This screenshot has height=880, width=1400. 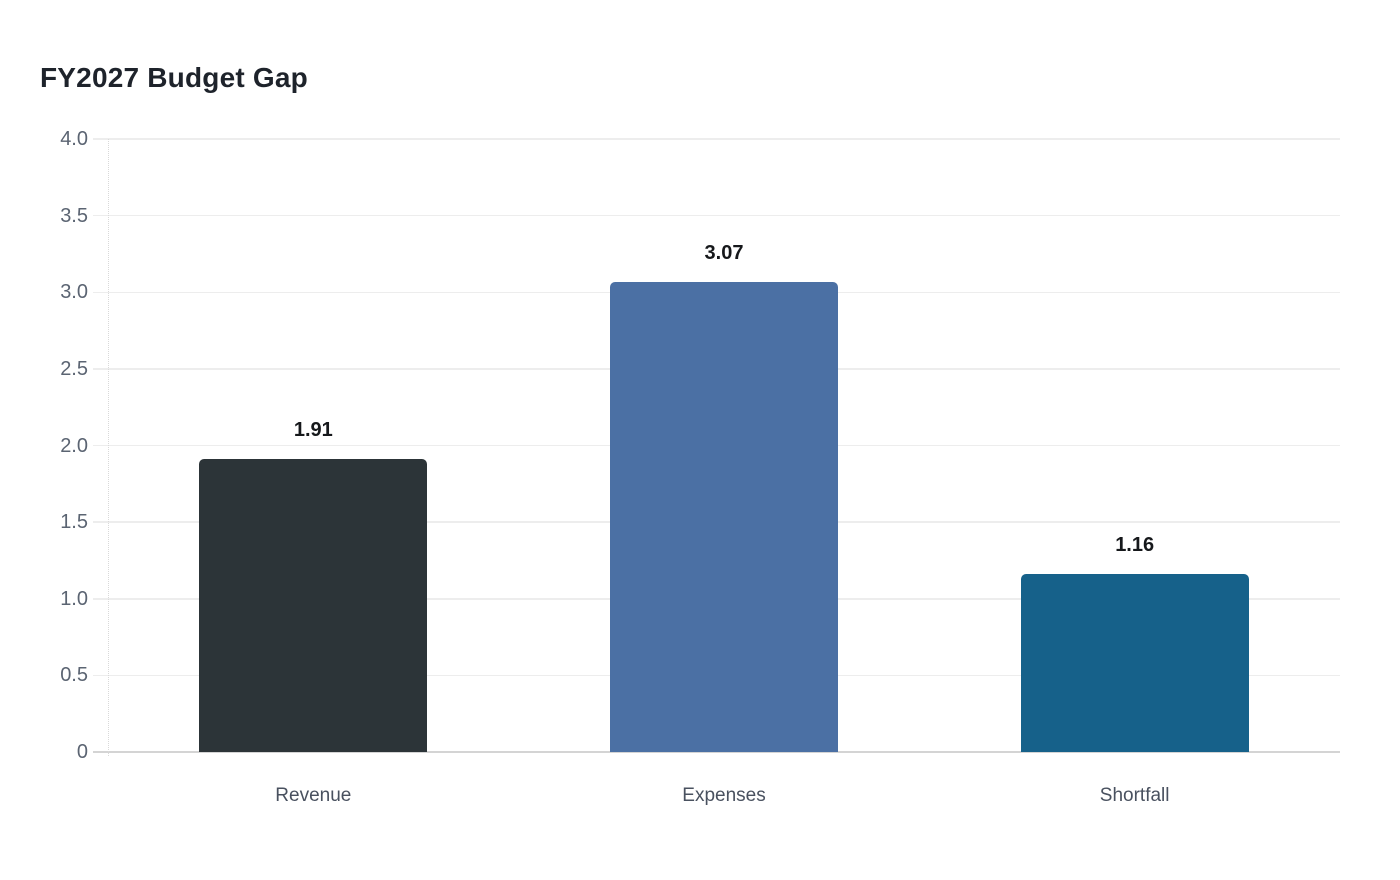 I want to click on bar-revenue, so click(x=313, y=605).